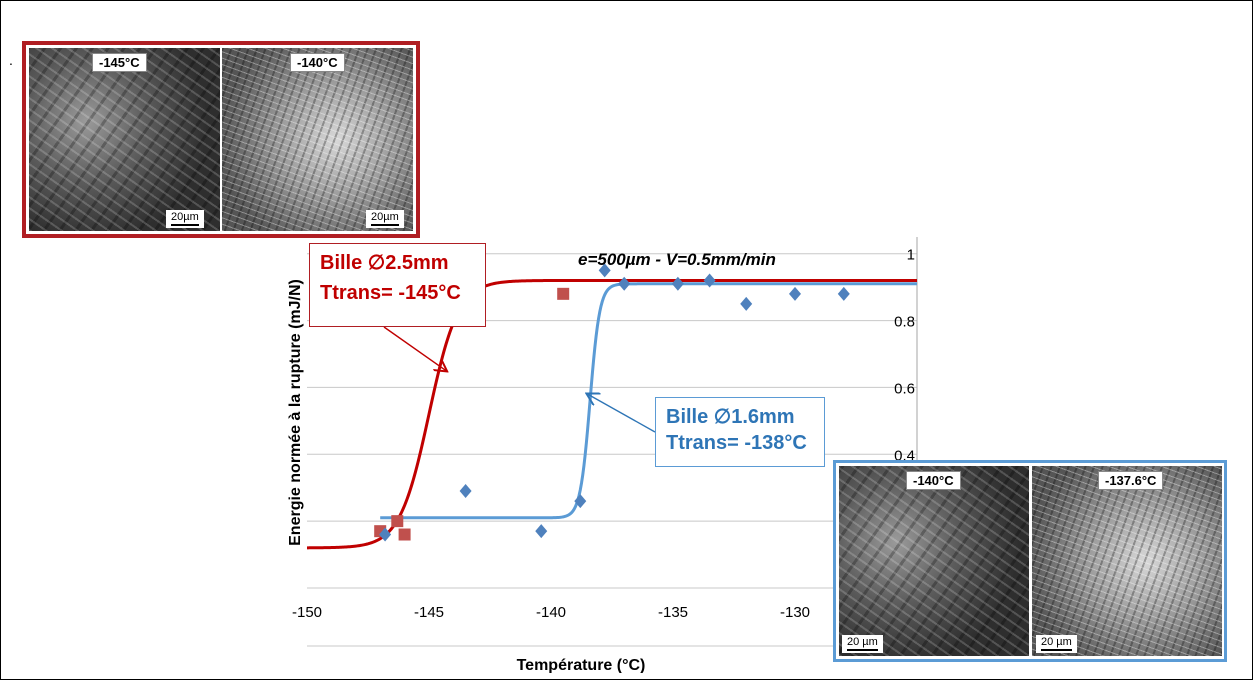  Describe the element at coordinates (307, 612) in the screenshot. I see `x-tick-label: -150` at that location.